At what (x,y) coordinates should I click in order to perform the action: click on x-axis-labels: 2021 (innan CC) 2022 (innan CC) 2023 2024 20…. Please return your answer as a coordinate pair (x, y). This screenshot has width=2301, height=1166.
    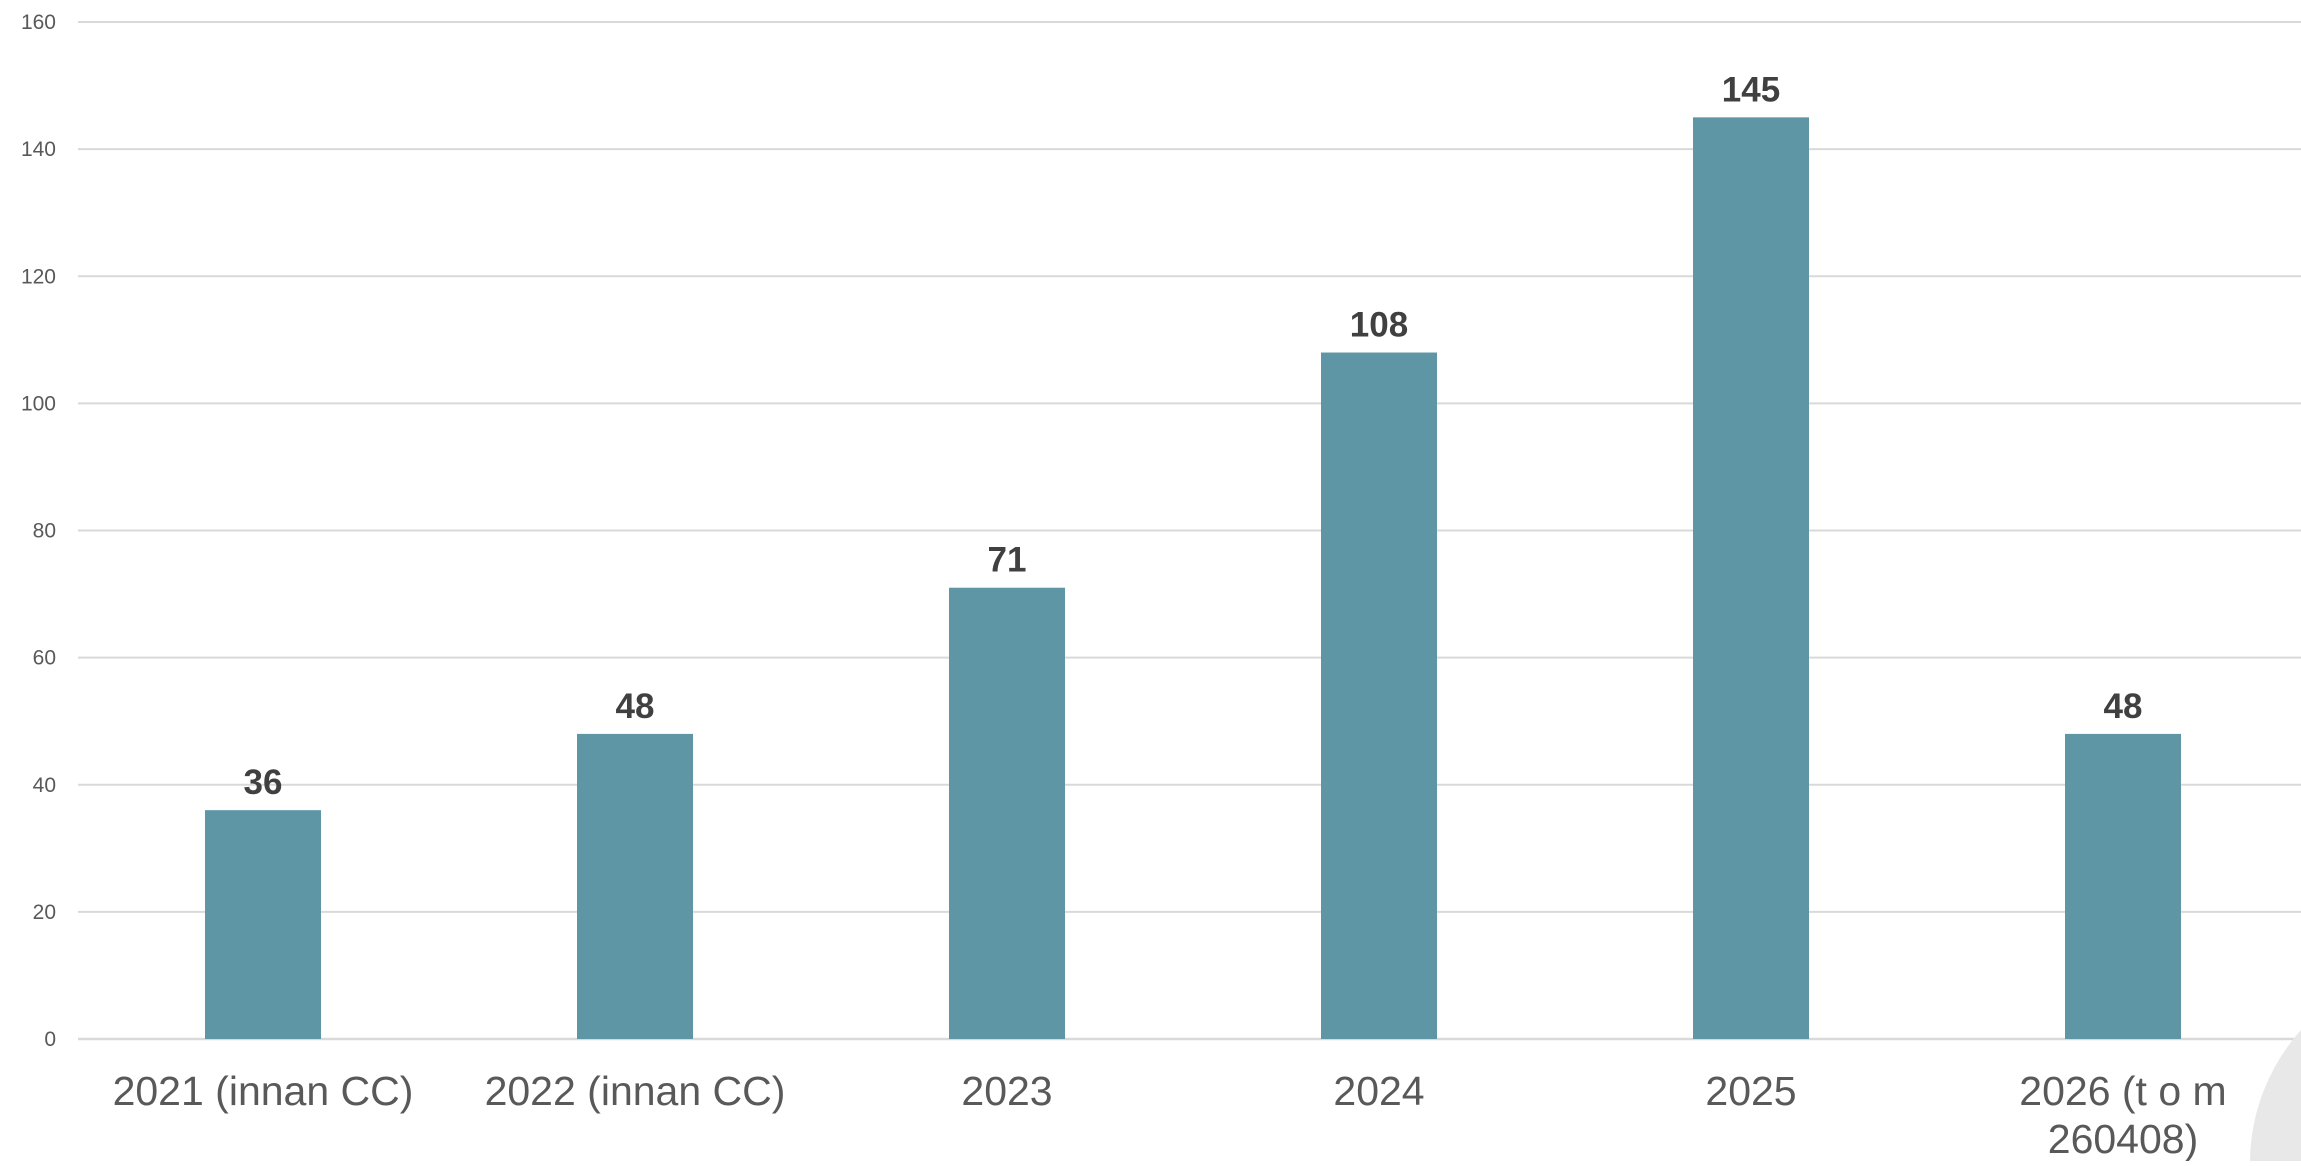
    Looking at the image, I should click on (1170, 1115).